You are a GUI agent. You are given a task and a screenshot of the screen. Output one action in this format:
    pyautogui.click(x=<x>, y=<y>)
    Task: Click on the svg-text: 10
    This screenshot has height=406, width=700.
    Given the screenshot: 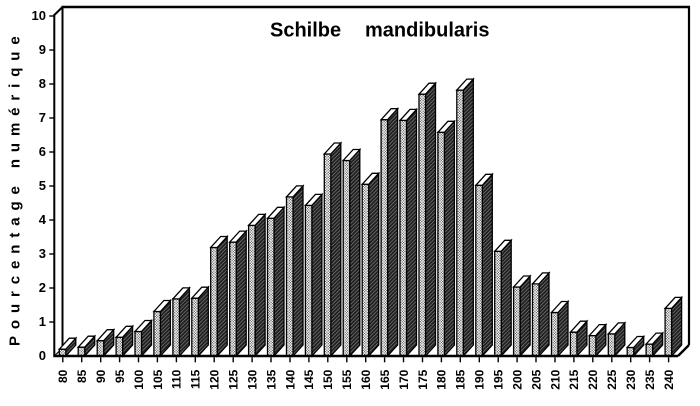 What is the action you would take?
    pyautogui.click(x=39, y=15)
    